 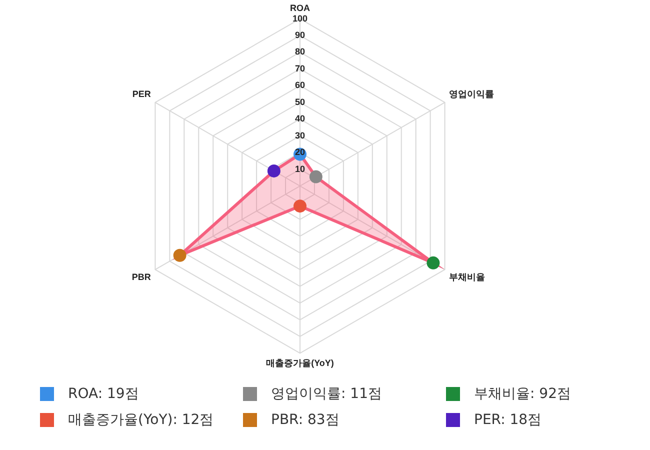 What do you see at coordinates (300, 68) in the screenshot?
I see `y-tick-label: 70` at bounding box center [300, 68].